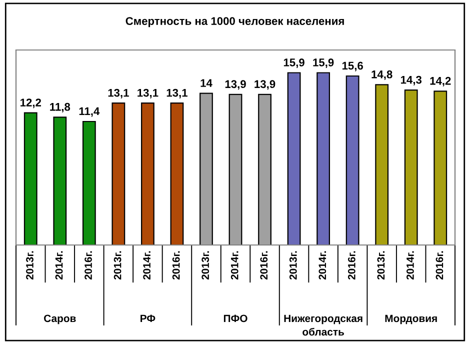 This screenshot has height=344, width=470. What do you see at coordinates (30, 103) in the screenshot?
I see `data-label: 12,2` at bounding box center [30, 103].